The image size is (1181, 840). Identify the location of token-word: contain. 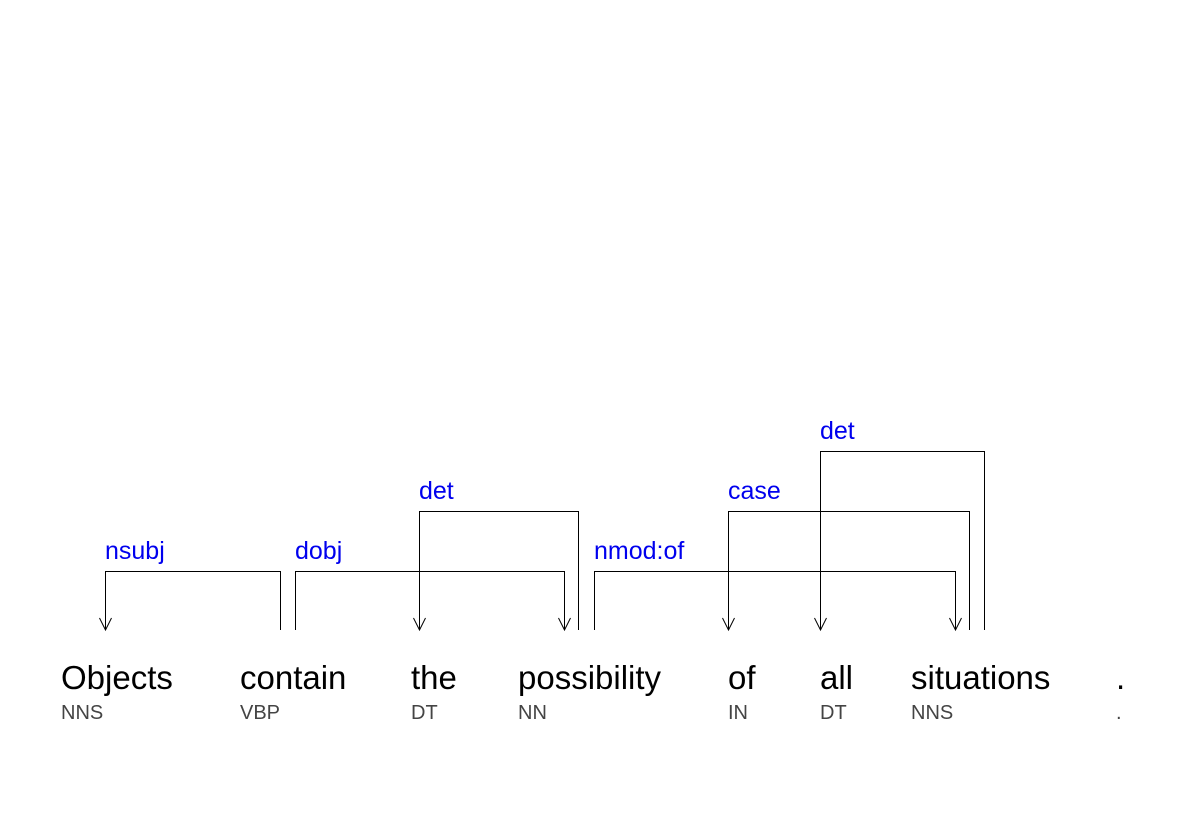
(293, 677).